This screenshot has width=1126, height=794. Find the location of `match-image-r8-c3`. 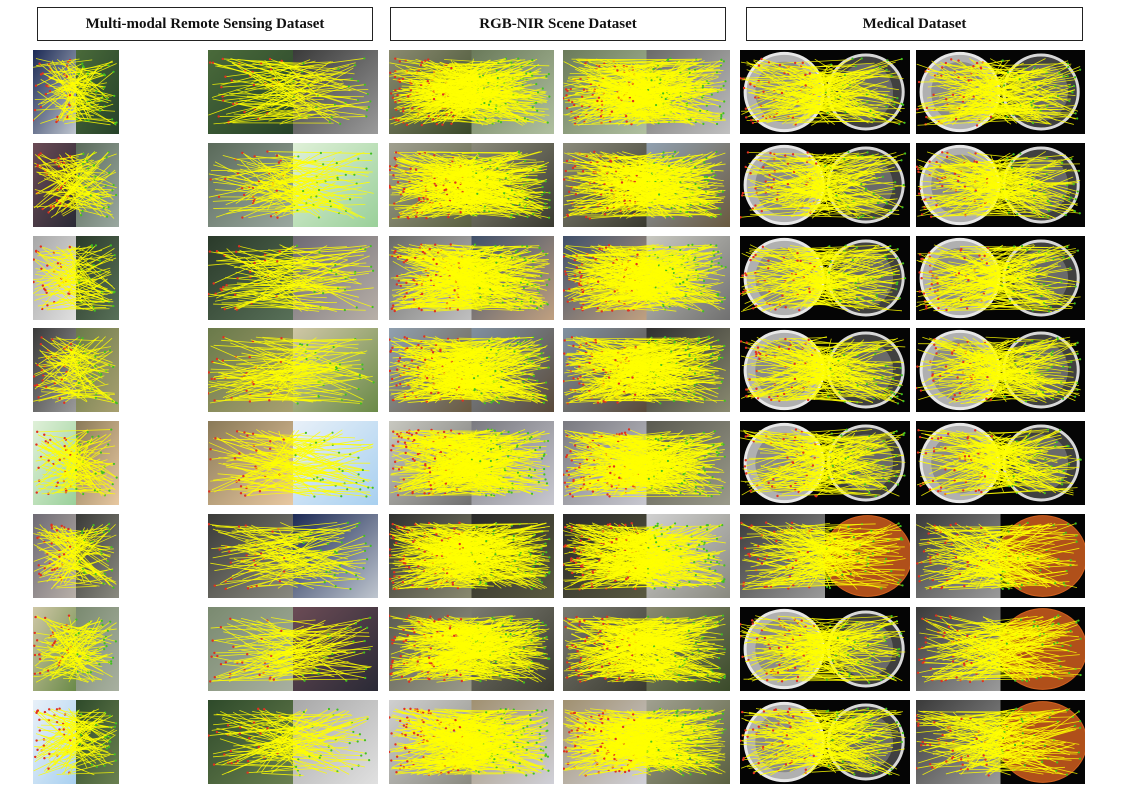

match-image-r8-c3 is located at coordinates (471, 742).